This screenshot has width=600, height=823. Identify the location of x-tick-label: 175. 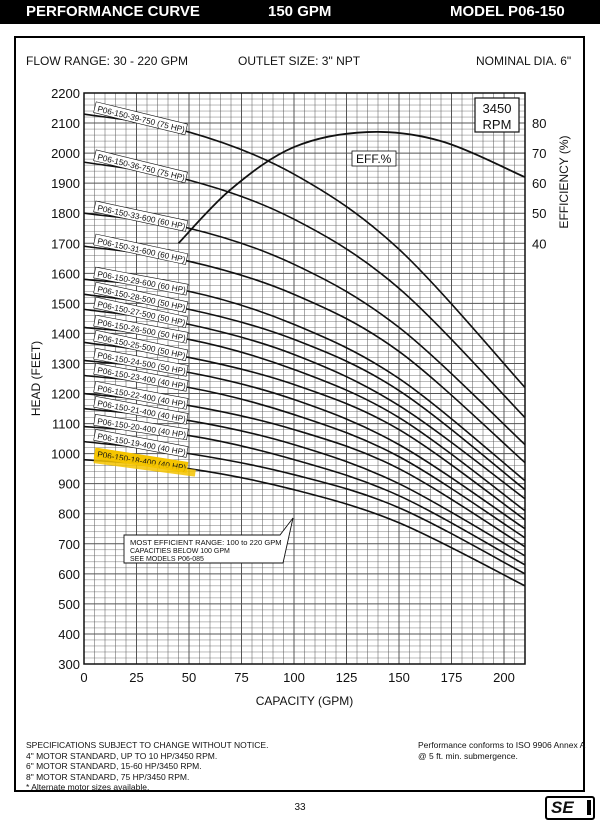
(452, 677).